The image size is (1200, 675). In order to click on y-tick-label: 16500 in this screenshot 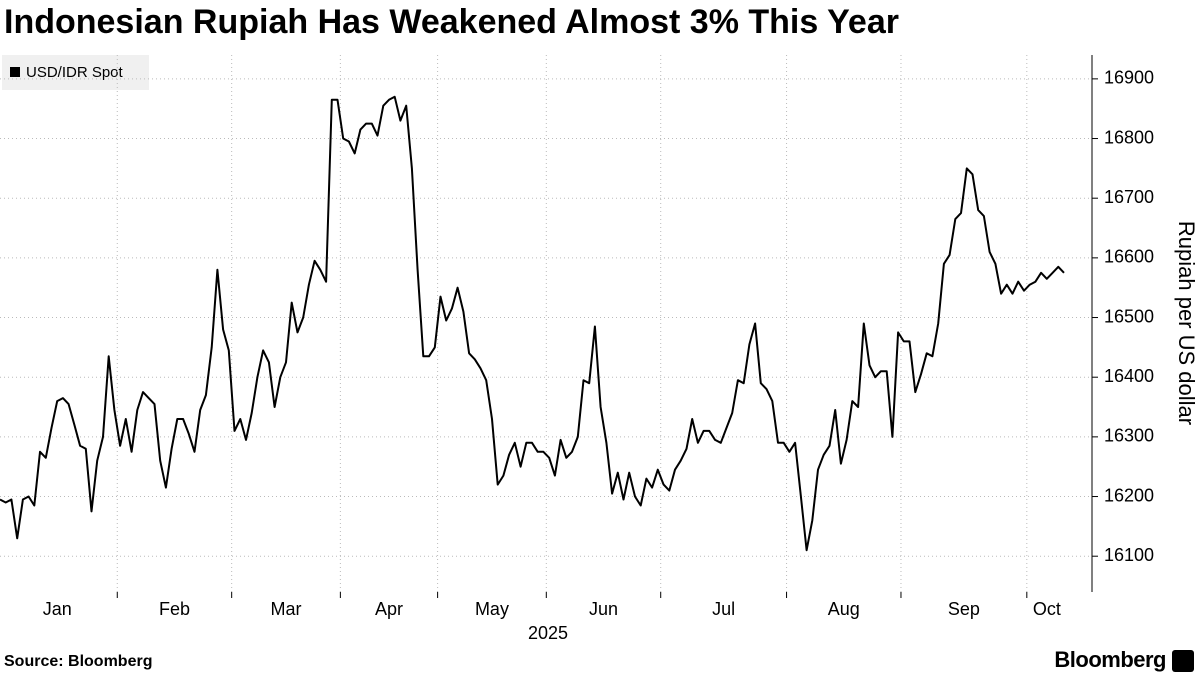, I will do `click(1129, 316)`.